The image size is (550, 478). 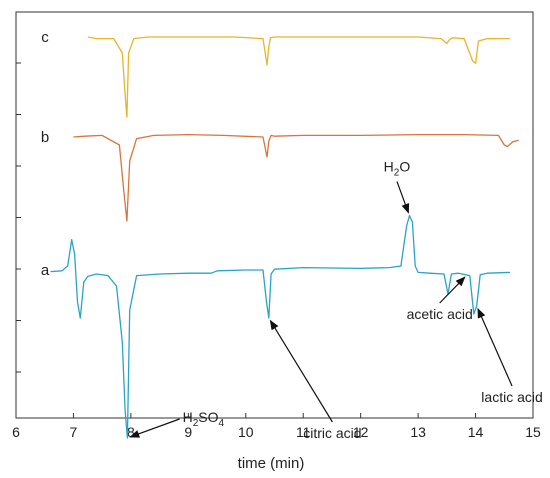 I want to click on annotation-label: H2SO4, so click(x=204, y=419).